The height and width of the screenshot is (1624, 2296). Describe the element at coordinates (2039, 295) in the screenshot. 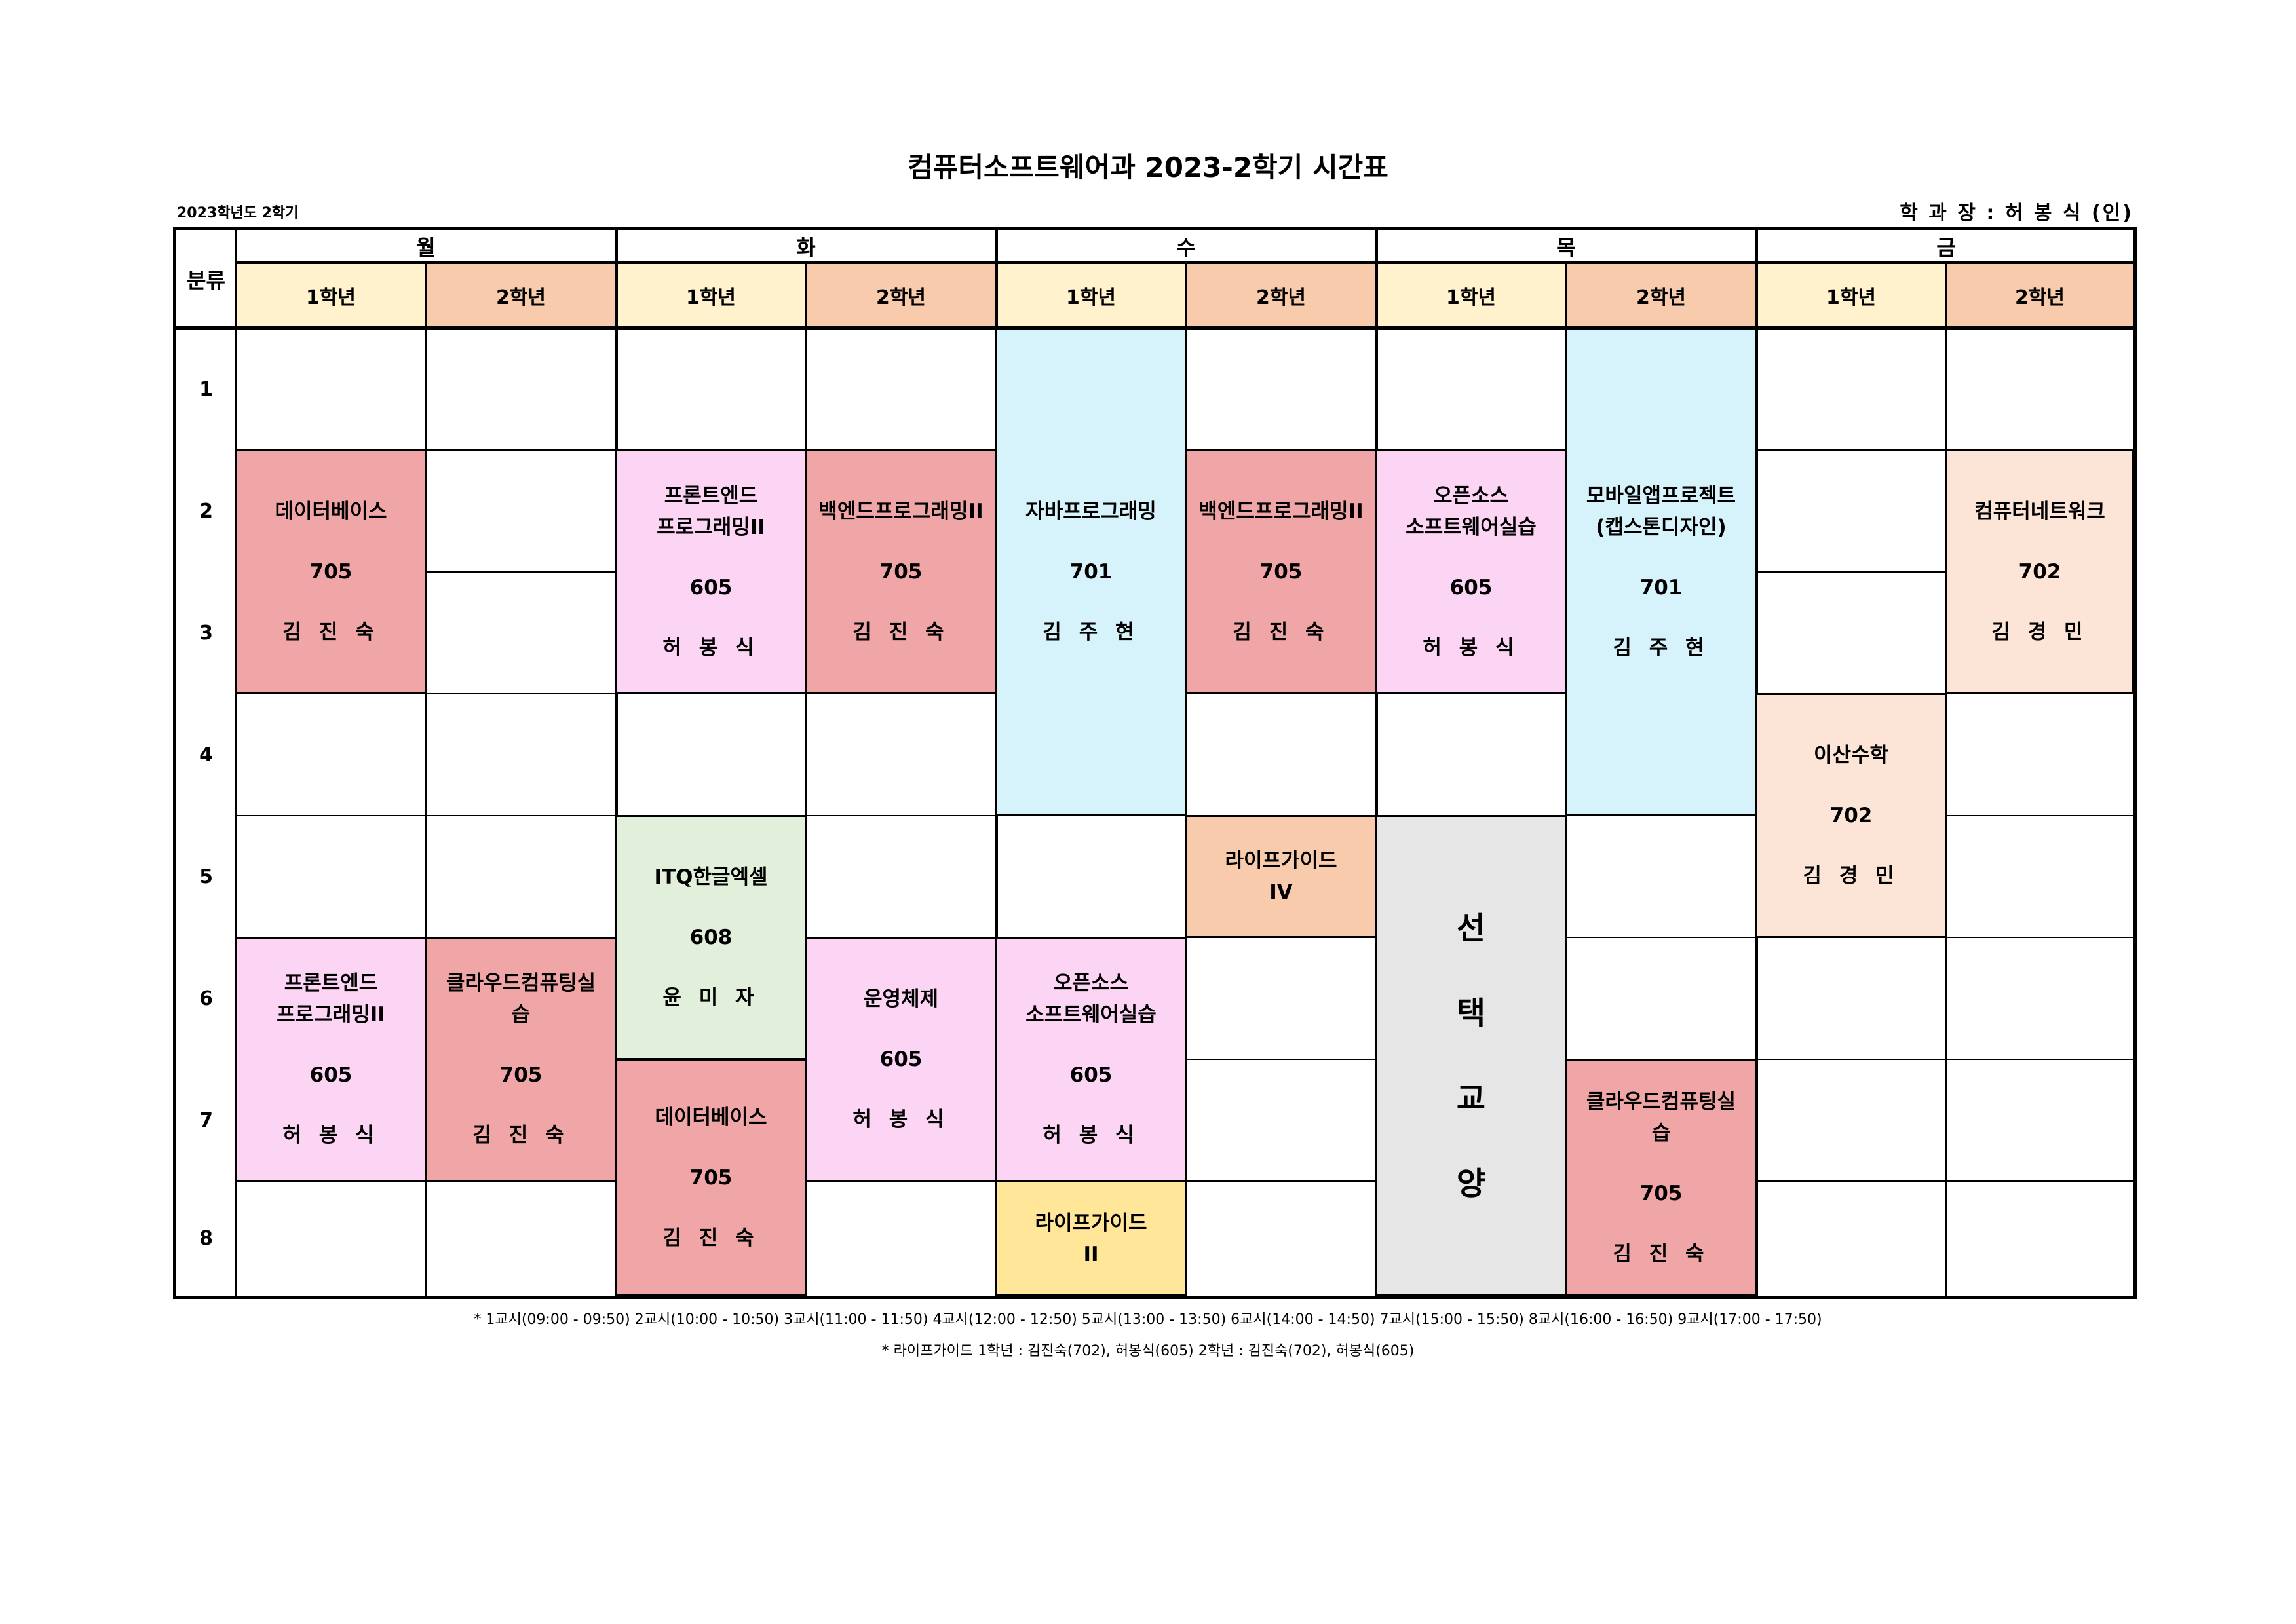

I see `year-header-fri-2: 2학년` at that location.